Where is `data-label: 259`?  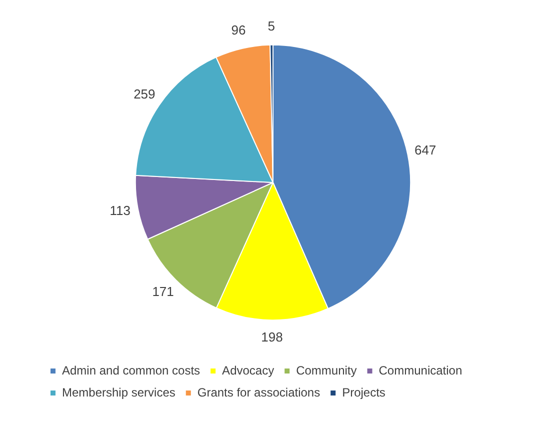 data-label: 259 is located at coordinates (145, 94).